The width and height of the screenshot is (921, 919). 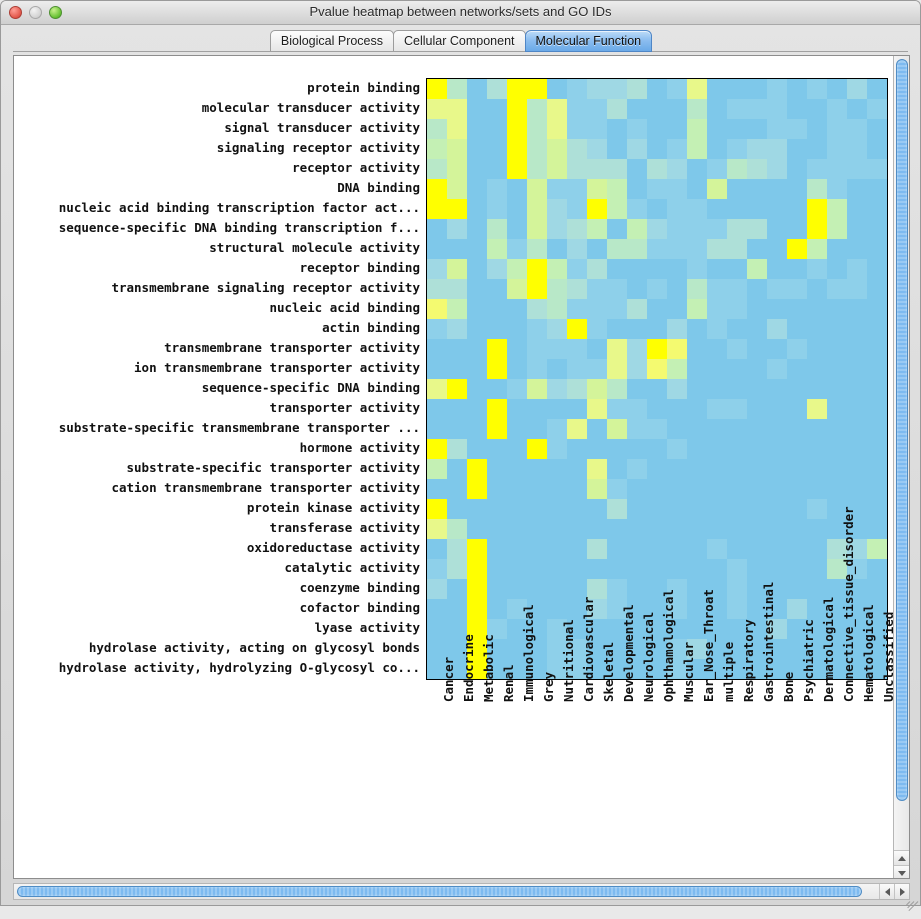 What do you see at coordinates (439, 891) in the screenshot?
I see `horizontal-scrollbar-thumb` at bounding box center [439, 891].